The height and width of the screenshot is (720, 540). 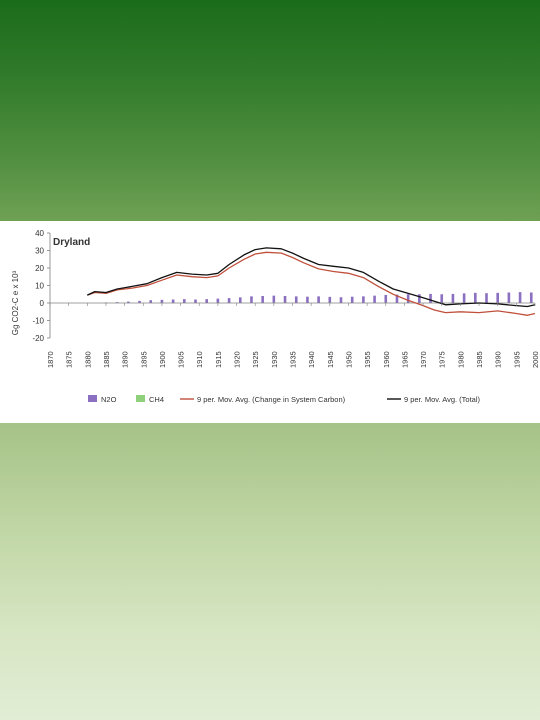 What do you see at coordinates (39, 251) in the screenshot?
I see `y-tick-label: 30` at bounding box center [39, 251].